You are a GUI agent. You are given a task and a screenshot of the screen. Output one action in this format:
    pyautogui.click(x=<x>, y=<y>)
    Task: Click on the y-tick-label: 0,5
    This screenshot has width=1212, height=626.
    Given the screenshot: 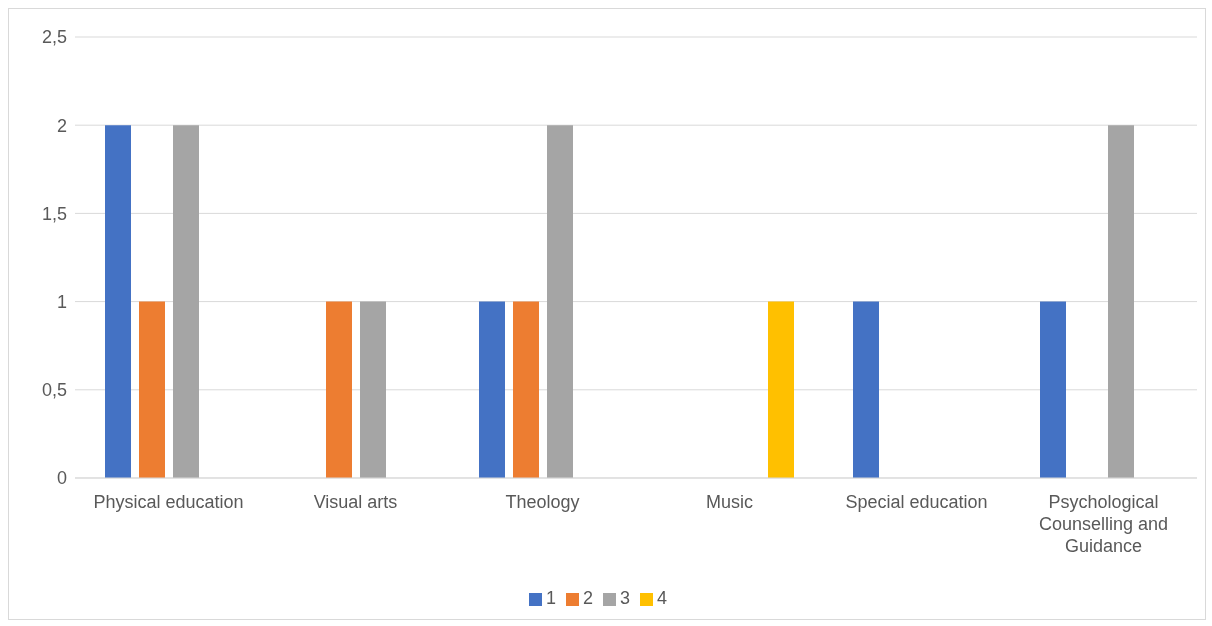 What is the action you would take?
    pyautogui.click(x=54, y=390)
    